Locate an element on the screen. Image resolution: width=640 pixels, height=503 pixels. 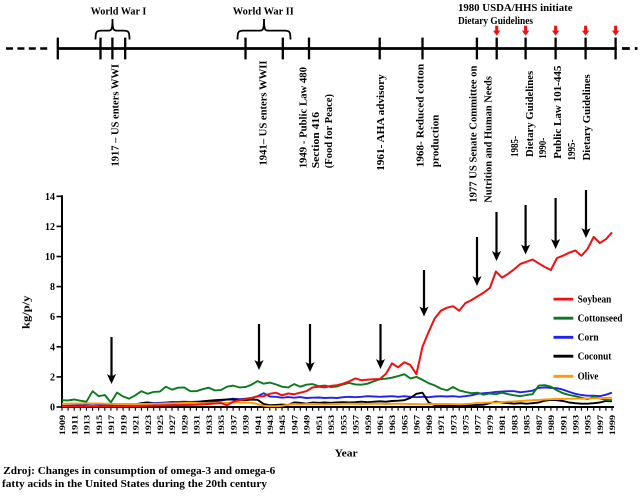
svg-text: 1990- is located at coordinates (543, 147).